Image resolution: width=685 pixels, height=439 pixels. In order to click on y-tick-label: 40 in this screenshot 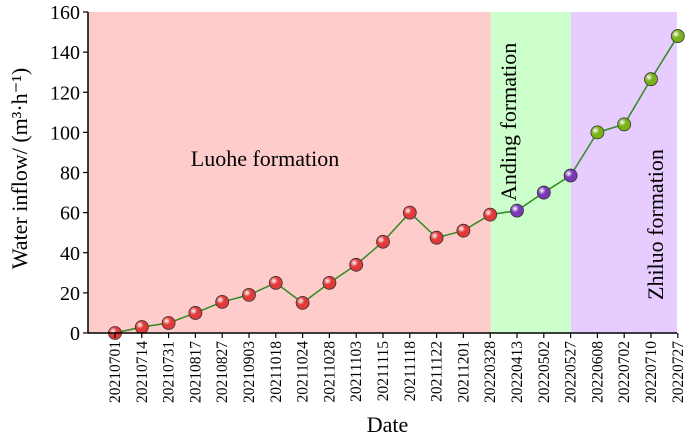, I will do `click(70, 254)`.